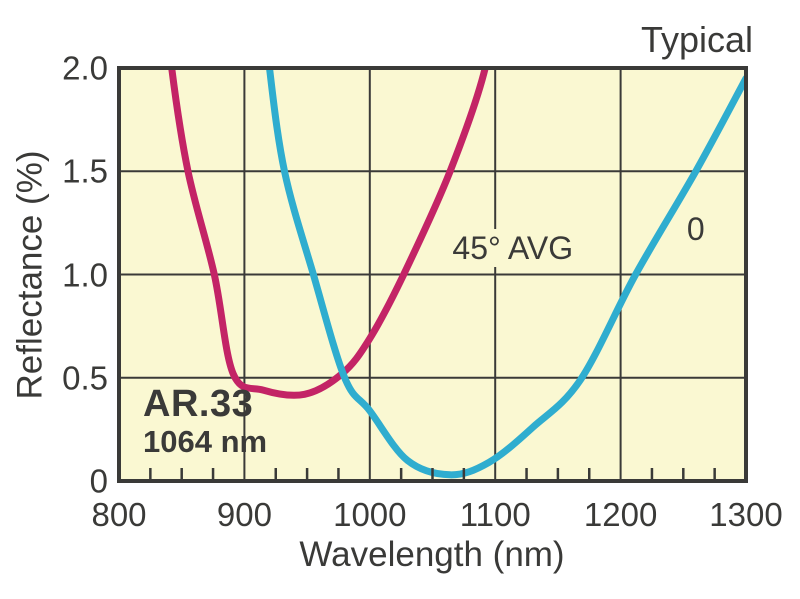 This screenshot has height=599, width=800. I want to click on x-tick-label: 1200, so click(620, 514).